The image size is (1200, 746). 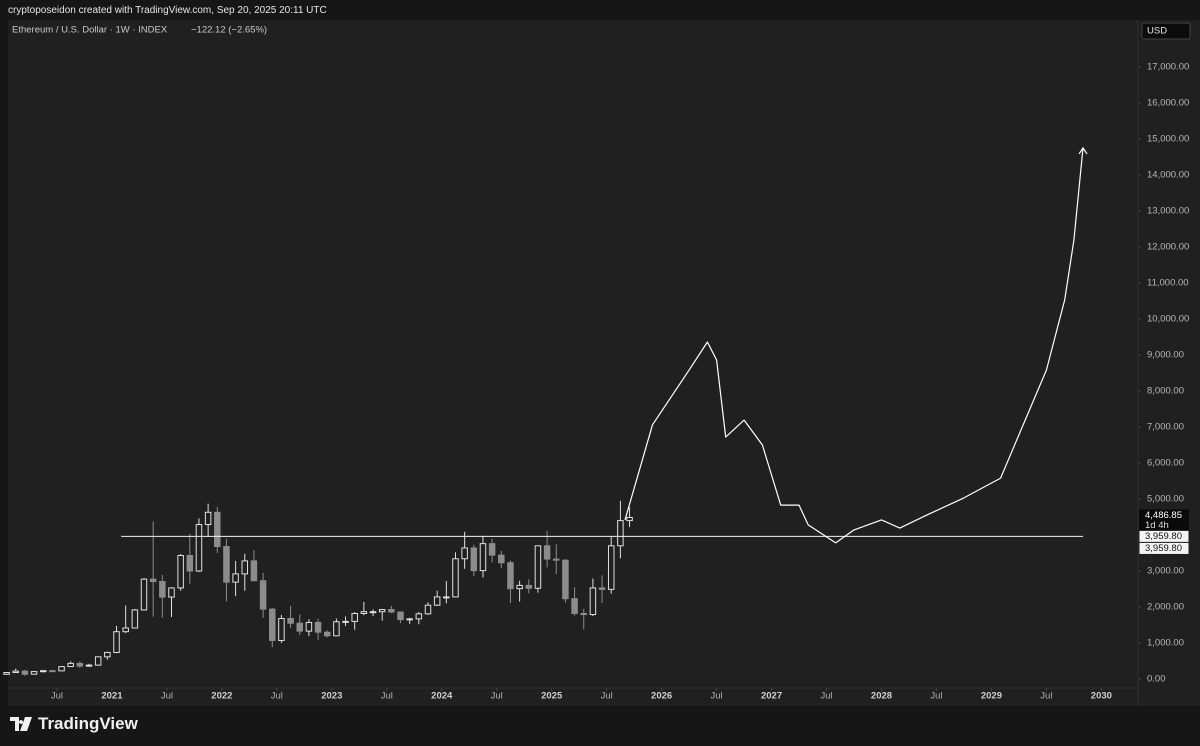 What do you see at coordinates (1165, 643) in the screenshot?
I see `y-tick-label: 1,000.00` at bounding box center [1165, 643].